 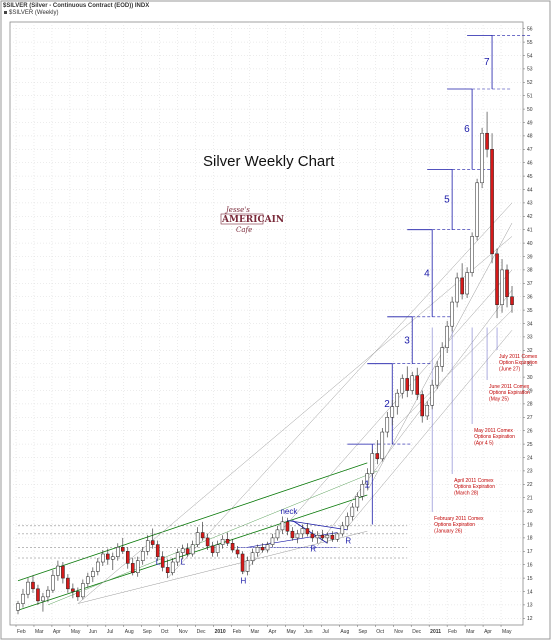 I want to click on expiry-note-line: July 2011 Comex, so click(x=518, y=357).